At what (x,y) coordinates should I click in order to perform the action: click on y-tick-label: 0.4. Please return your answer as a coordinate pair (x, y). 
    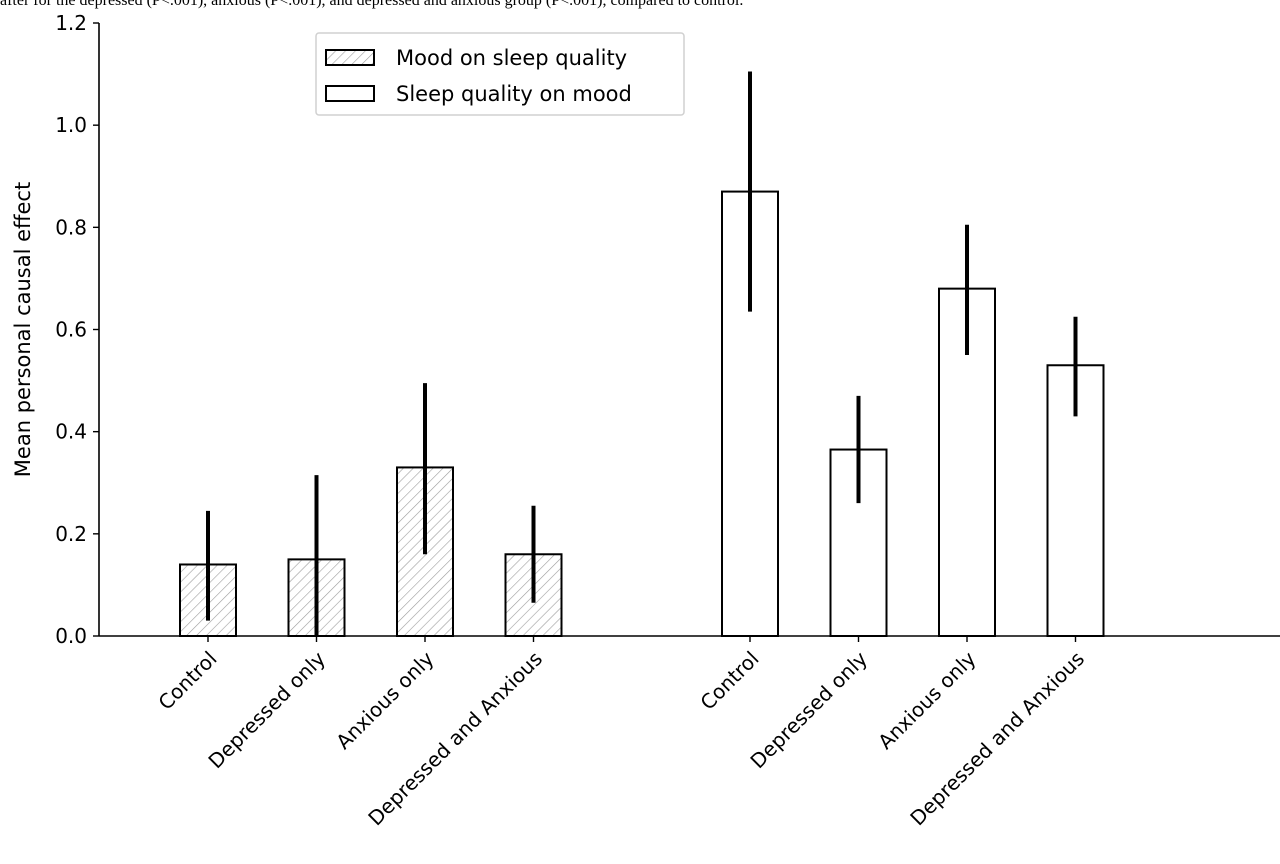
    Looking at the image, I should click on (71, 432).